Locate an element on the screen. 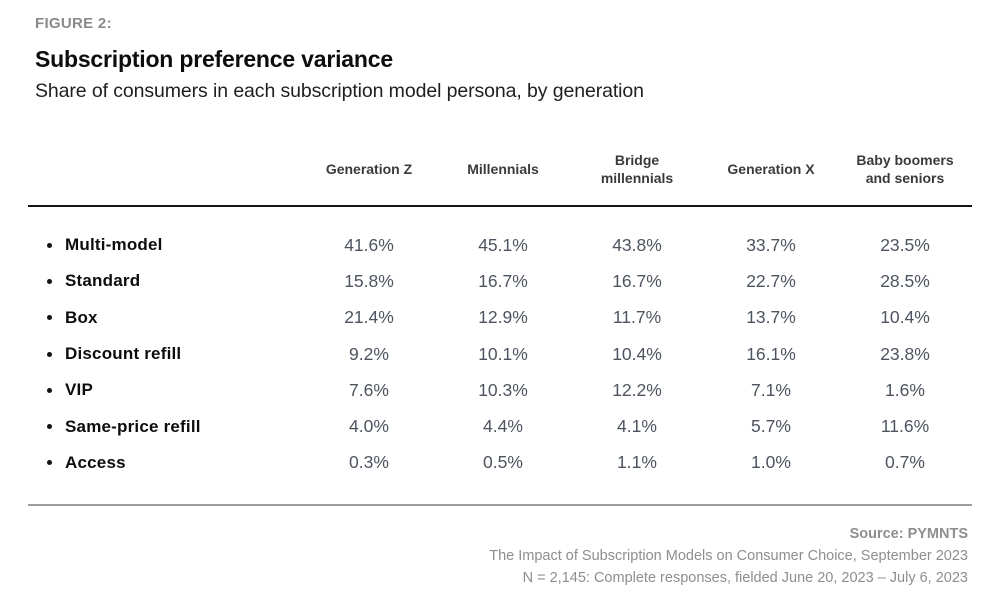 This screenshot has width=1000, height=600. source-attribution: Source: PYMNTS is located at coordinates (908, 534).